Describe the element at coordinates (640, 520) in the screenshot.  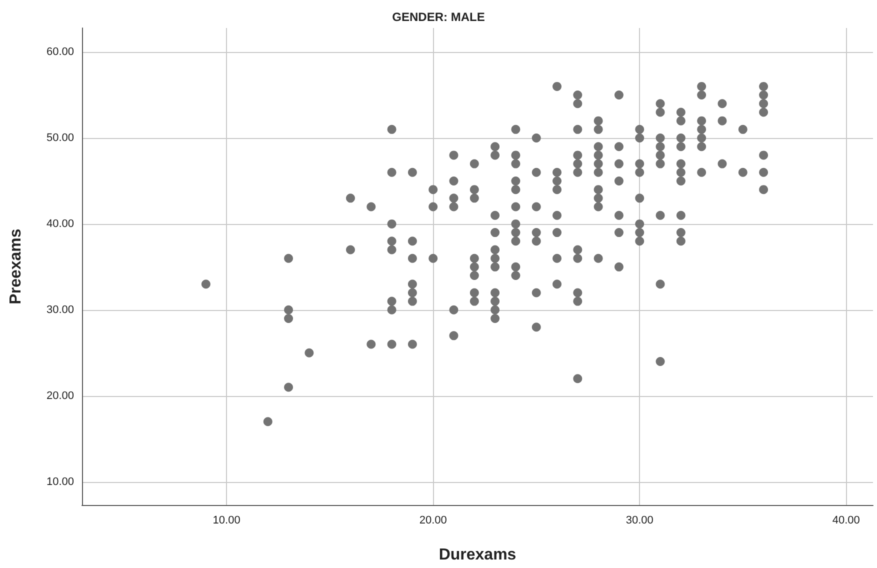
I see `x-tick-label: 30.00` at that location.